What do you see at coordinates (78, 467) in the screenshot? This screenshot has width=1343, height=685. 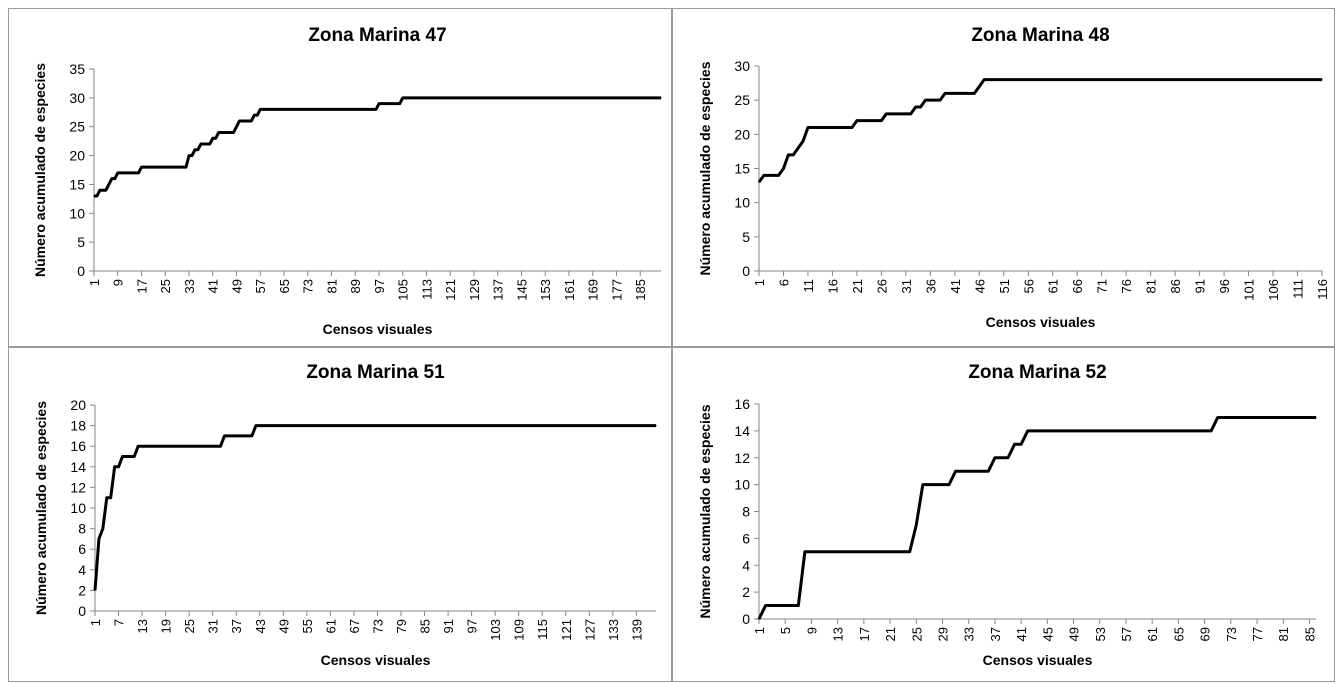 I see `y-tick-label: 14` at bounding box center [78, 467].